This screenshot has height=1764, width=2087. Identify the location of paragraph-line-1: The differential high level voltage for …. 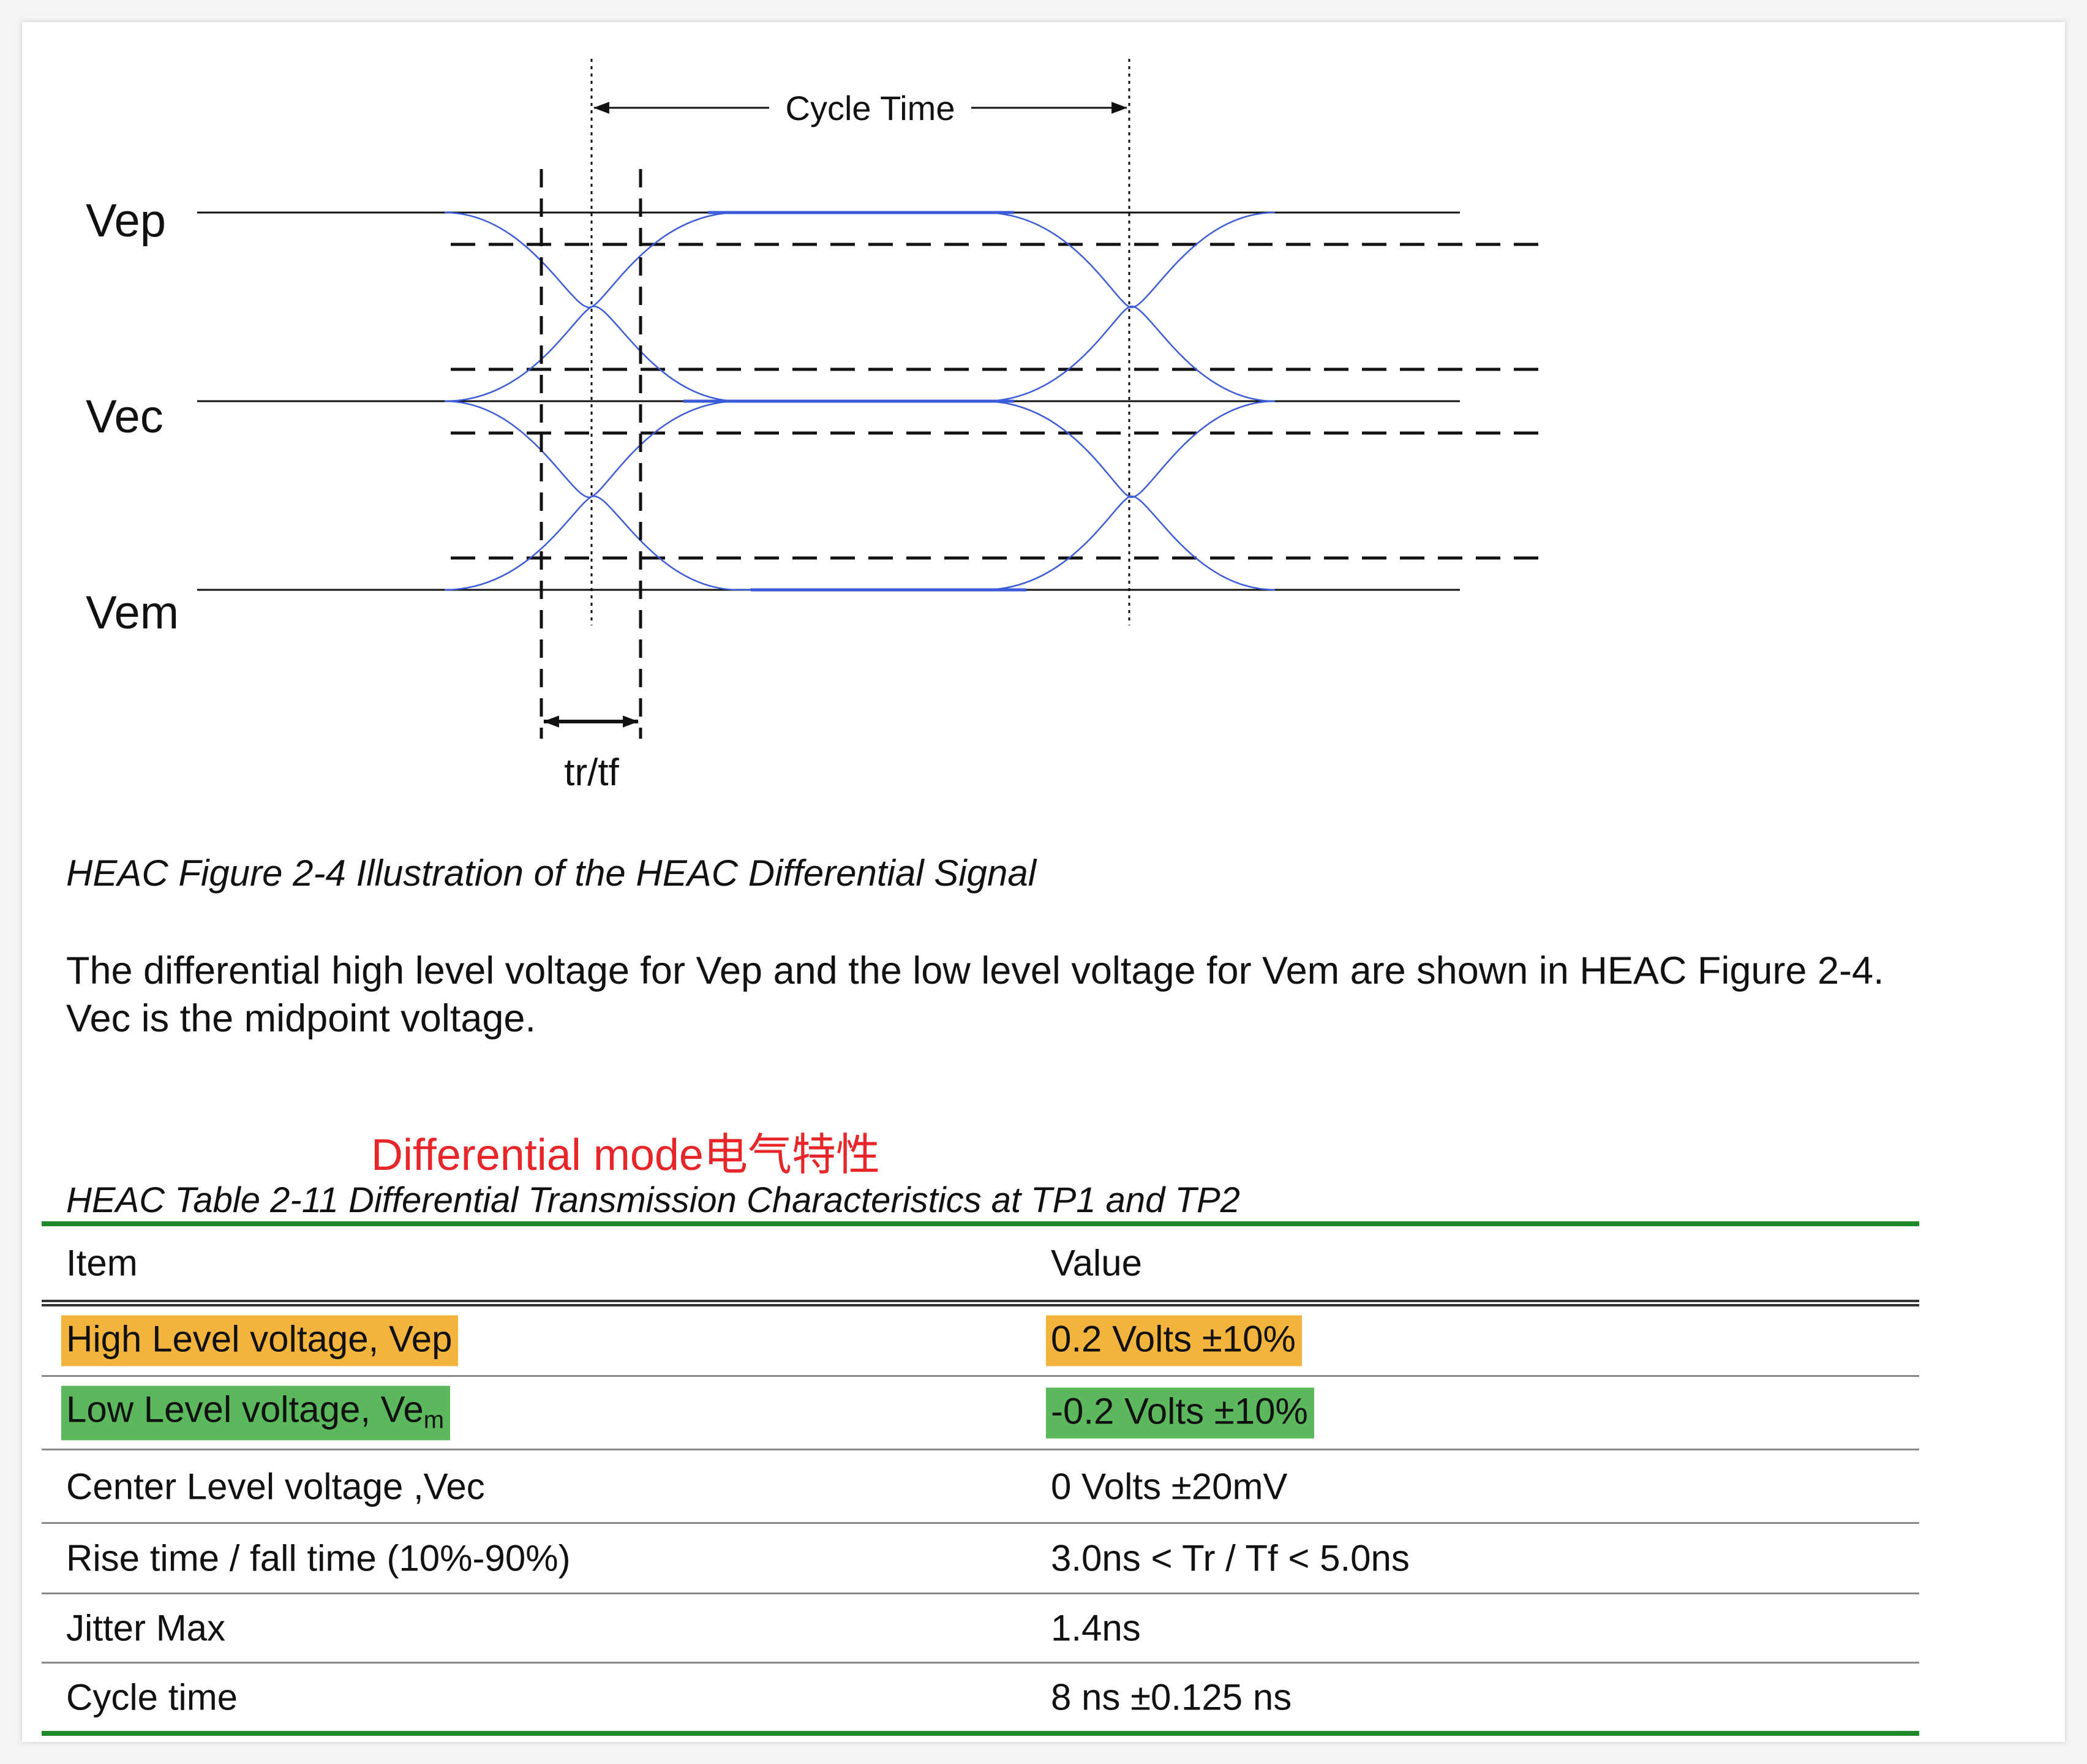
(975, 971).